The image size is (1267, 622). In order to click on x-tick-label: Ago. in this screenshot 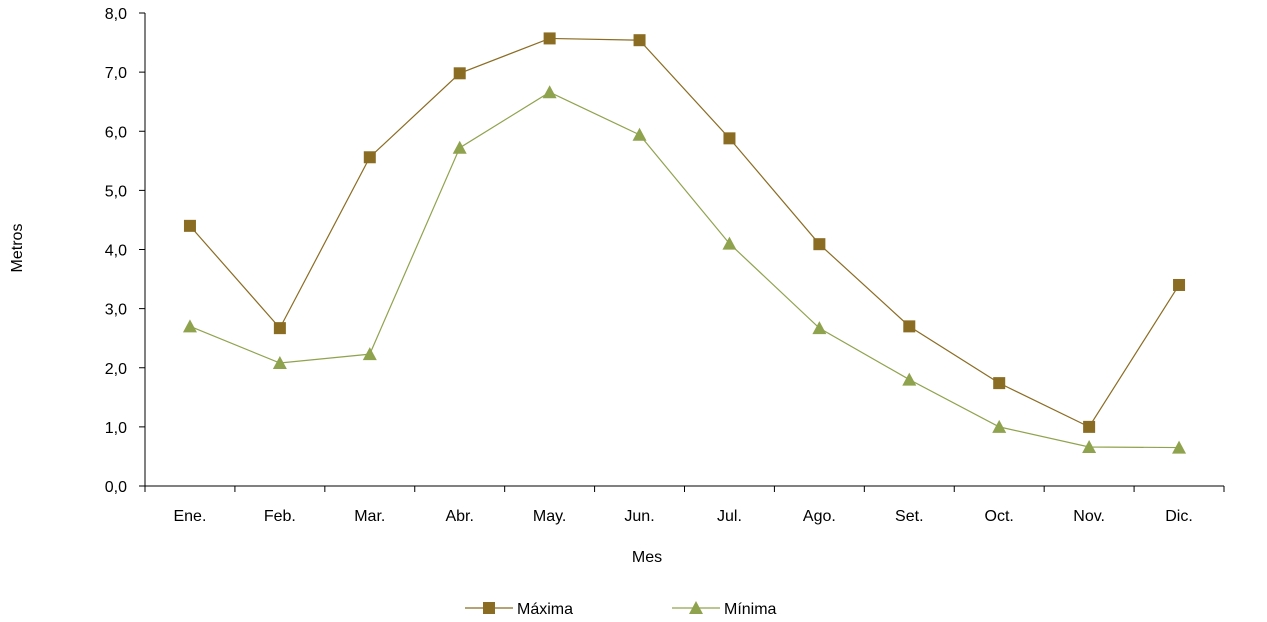, I will do `click(819, 516)`.